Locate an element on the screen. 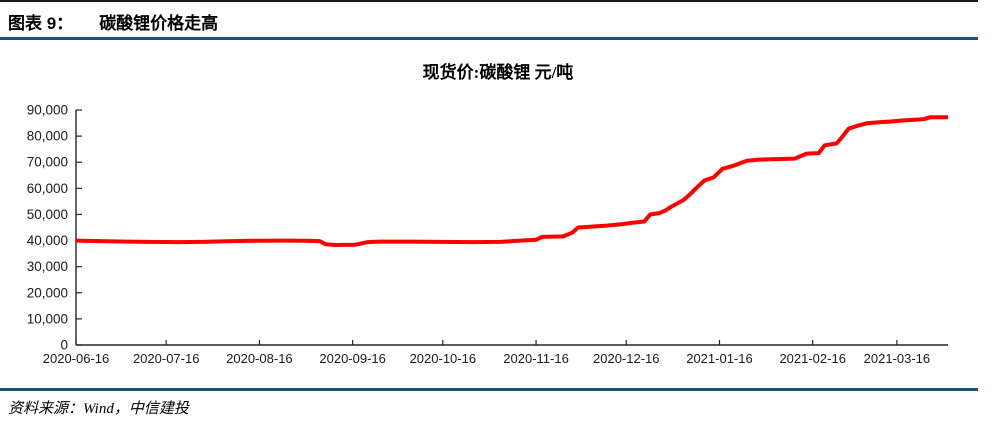 Image resolution: width=996 pixels, height=427 pixels. source-label: 资料来源： is located at coordinates (46, 409).